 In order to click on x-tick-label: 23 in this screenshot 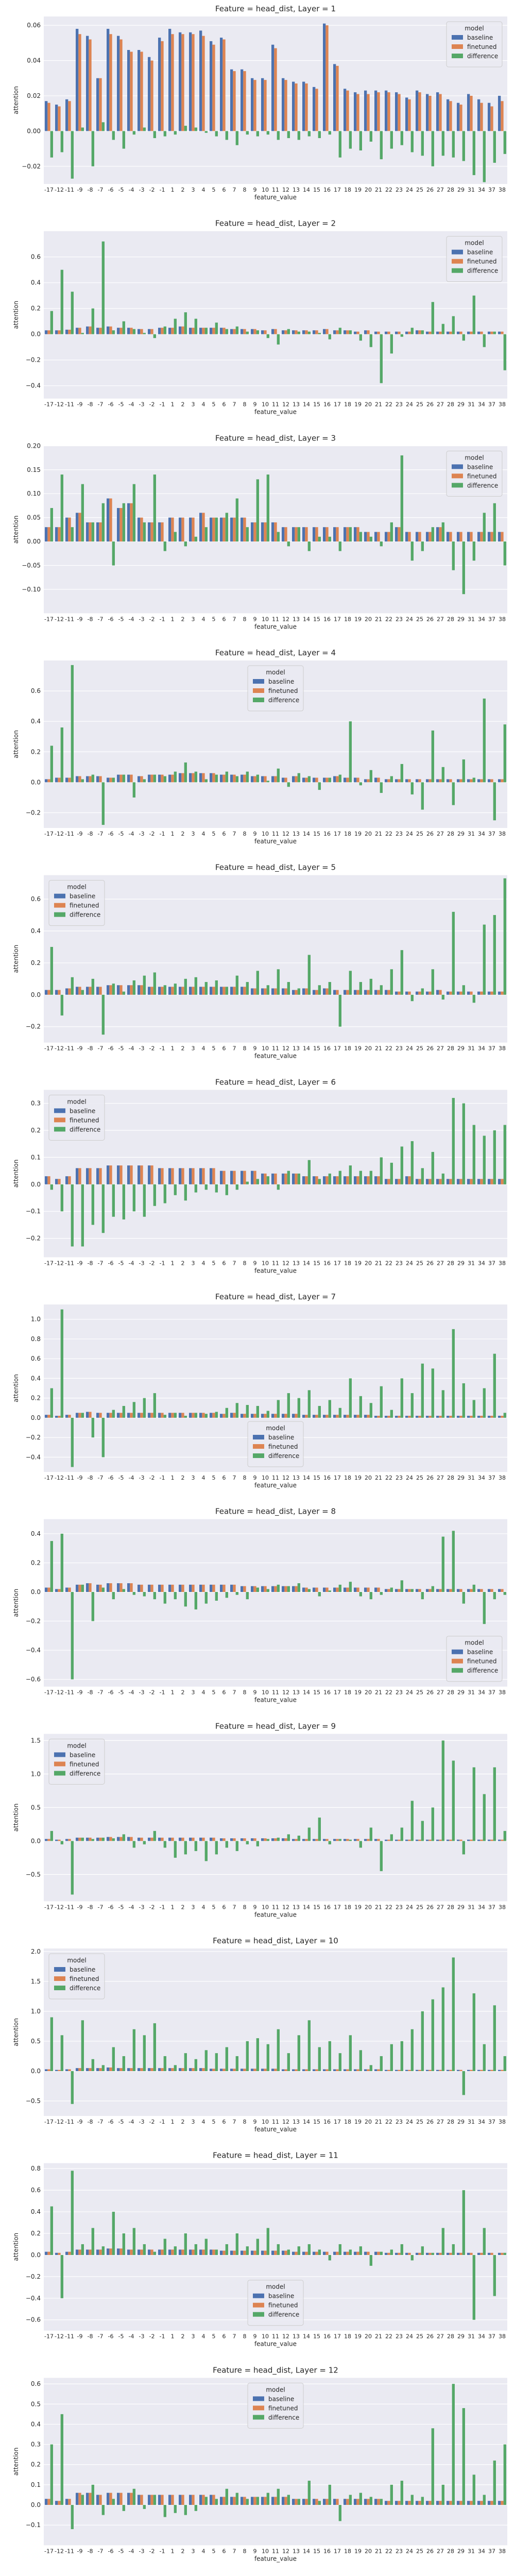, I will do `click(400, 834)`.